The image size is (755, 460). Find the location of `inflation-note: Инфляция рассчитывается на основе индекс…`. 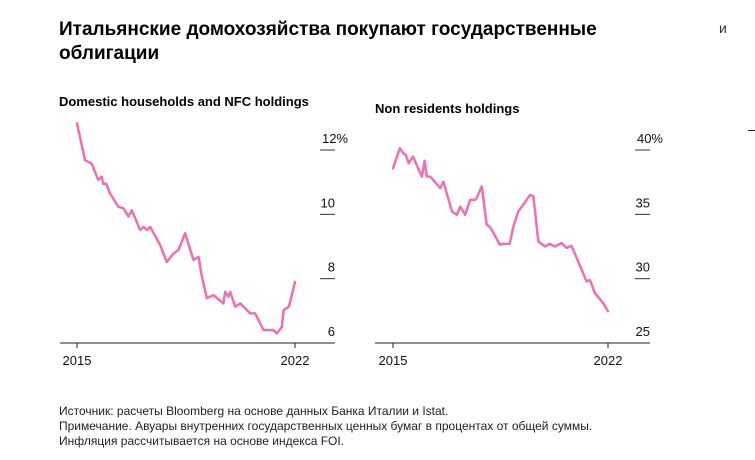

inflation-note: Инфляция рассчитывается на основе индекс… is located at coordinates (202, 441).